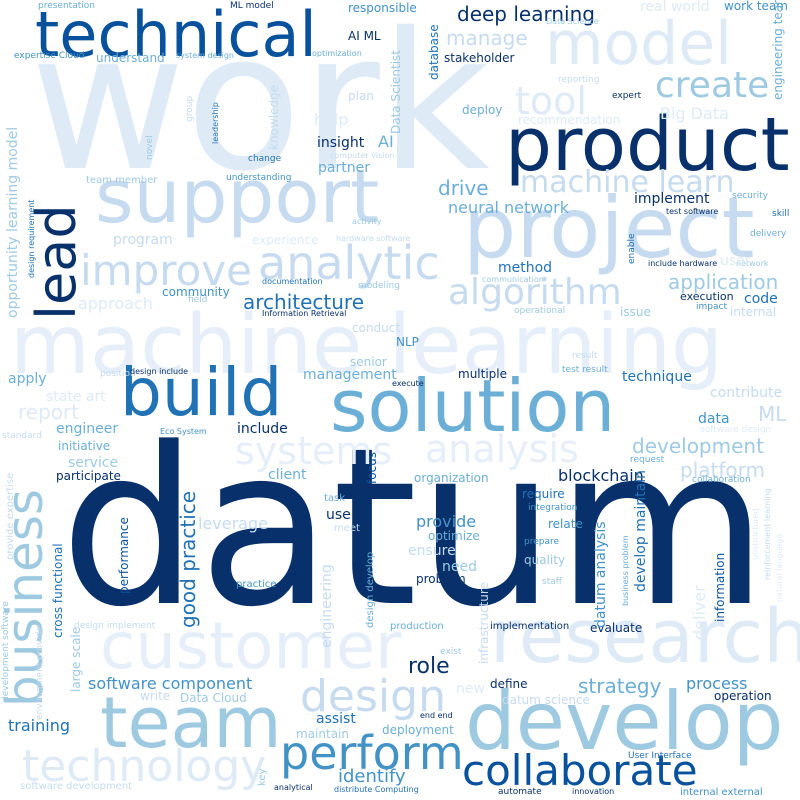 This screenshot has width=800, height=800. What do you see at coordinates (513, 279) in the screenshot?
I see `word-communication: communication` at bounding box center [513, 279].